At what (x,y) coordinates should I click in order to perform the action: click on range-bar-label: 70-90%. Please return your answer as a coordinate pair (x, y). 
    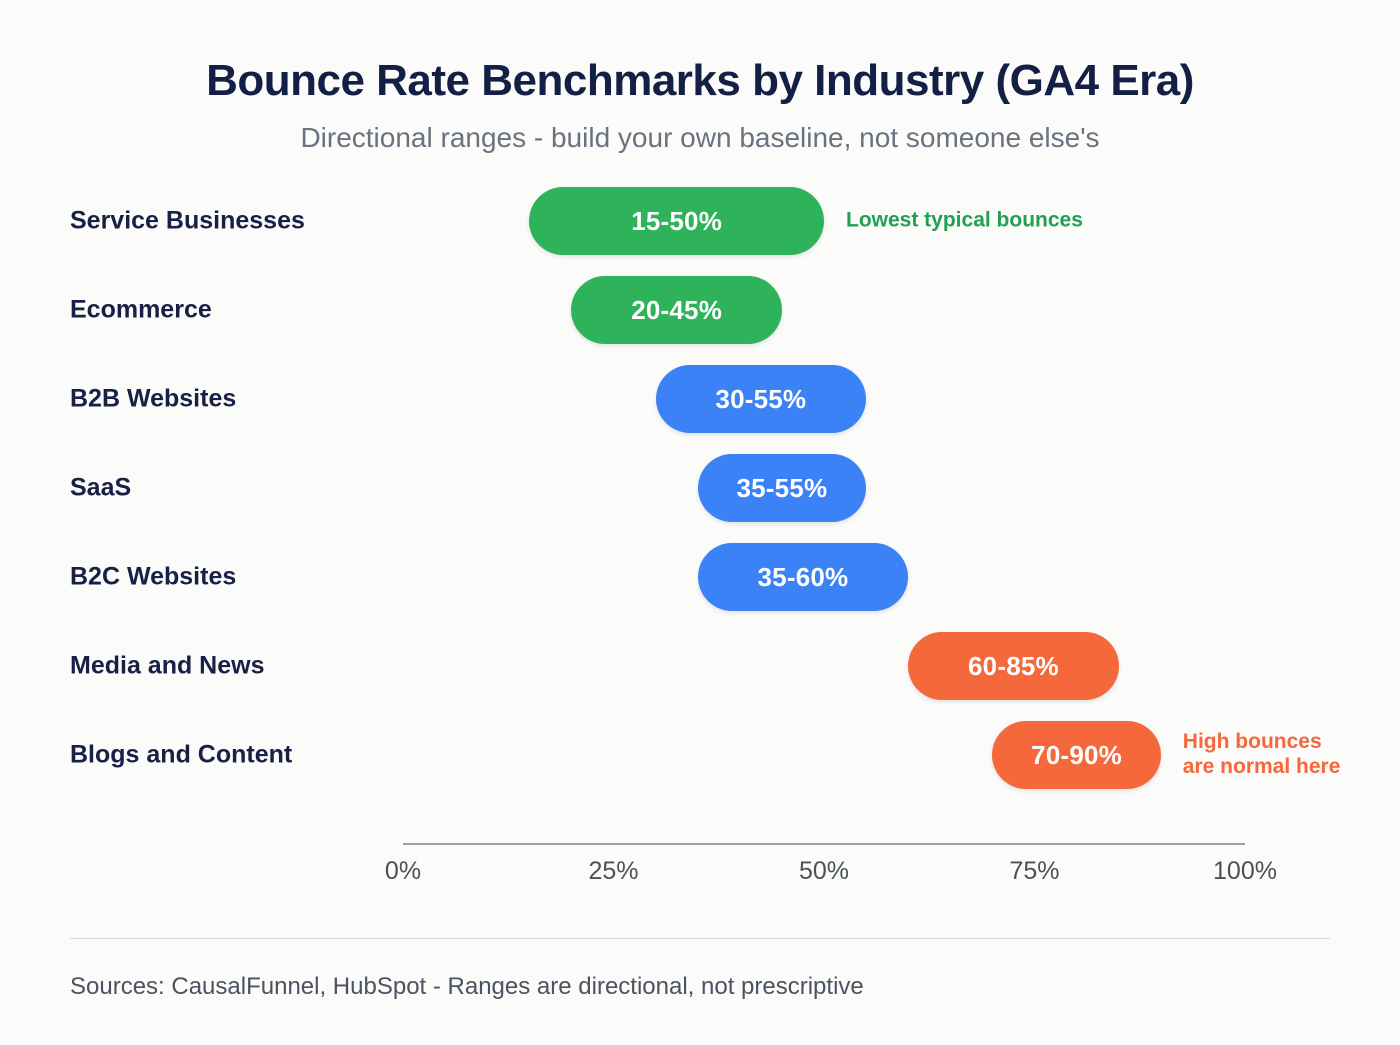
    Looking at the image, I should click on (1076, 754).